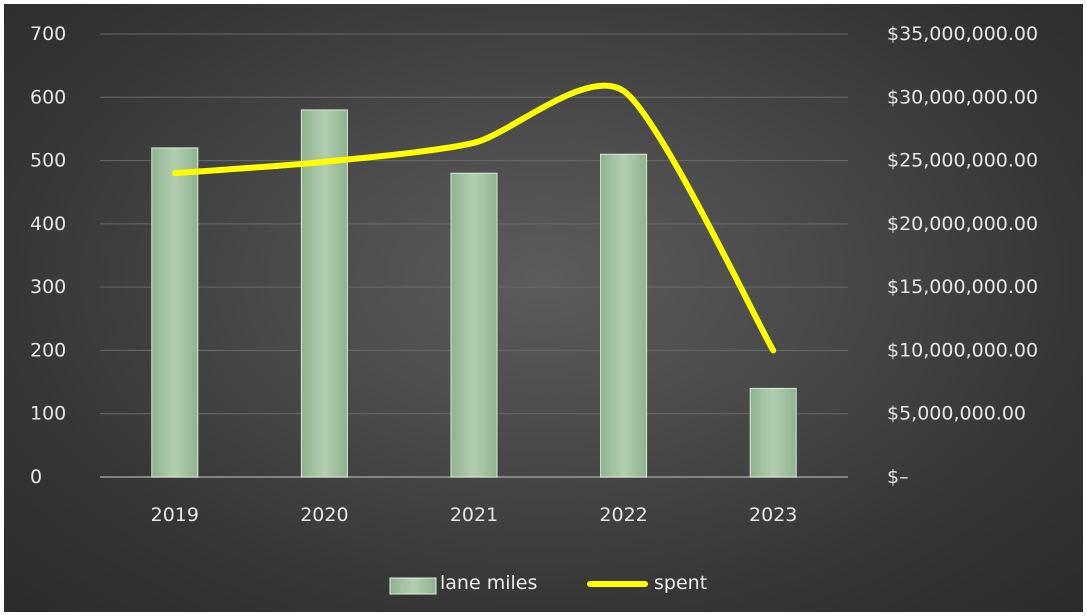 The width and height of the screenshot is (1087, 616). Describe the element at coordinates (624, 315) in the screenshot. I see `bar-2022` at that location.